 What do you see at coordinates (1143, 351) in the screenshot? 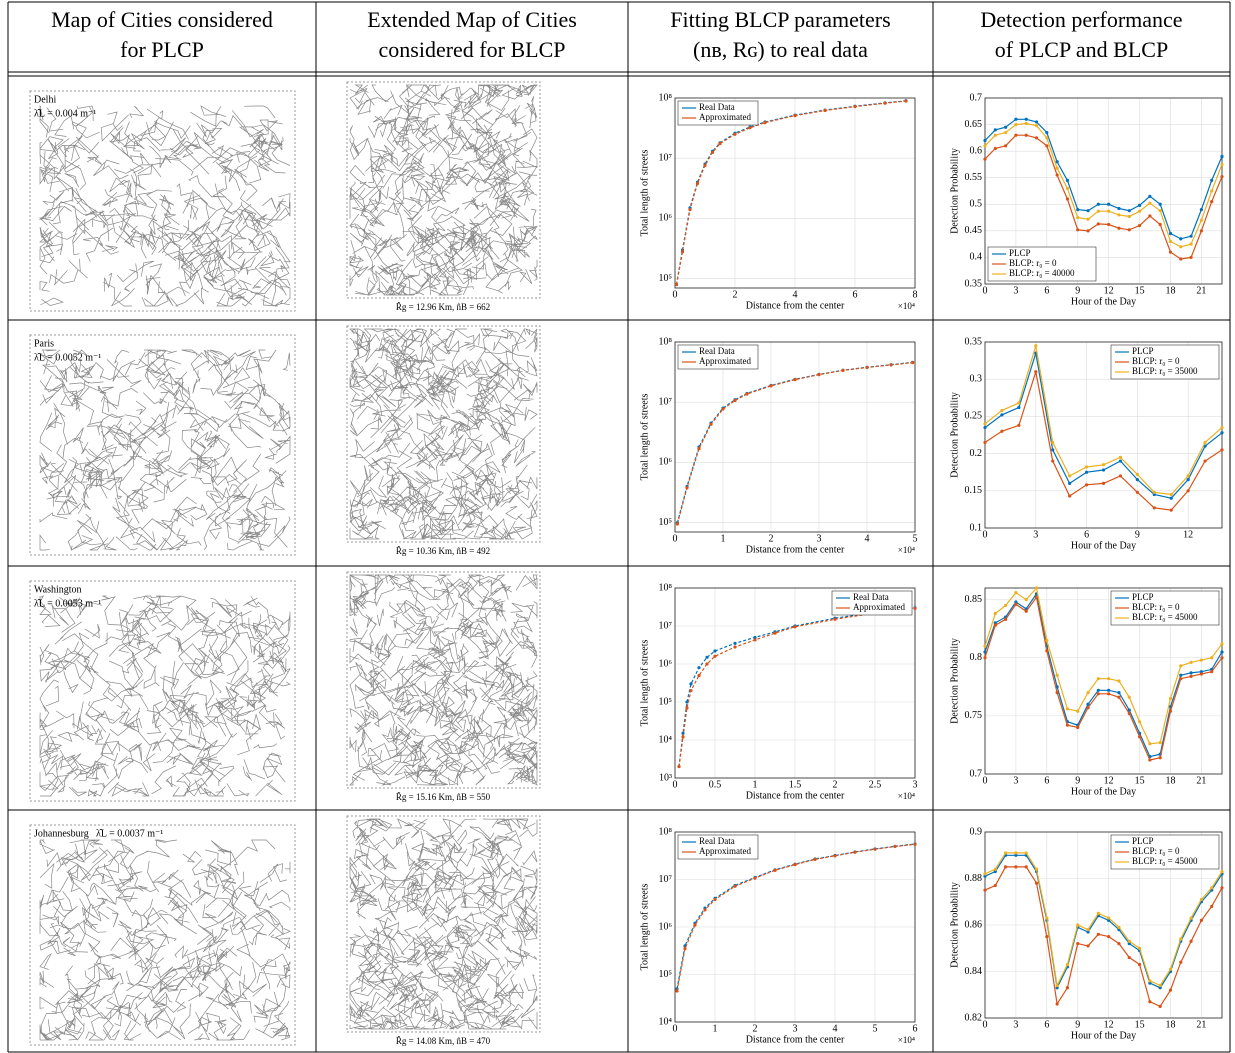
I see `legend-label: PLCP` at bounding box center [1143, 351].